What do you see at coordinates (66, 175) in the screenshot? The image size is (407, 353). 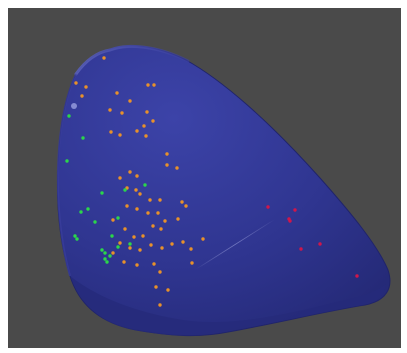 I see `hull-left-rim` at bounding box center [66, 175].